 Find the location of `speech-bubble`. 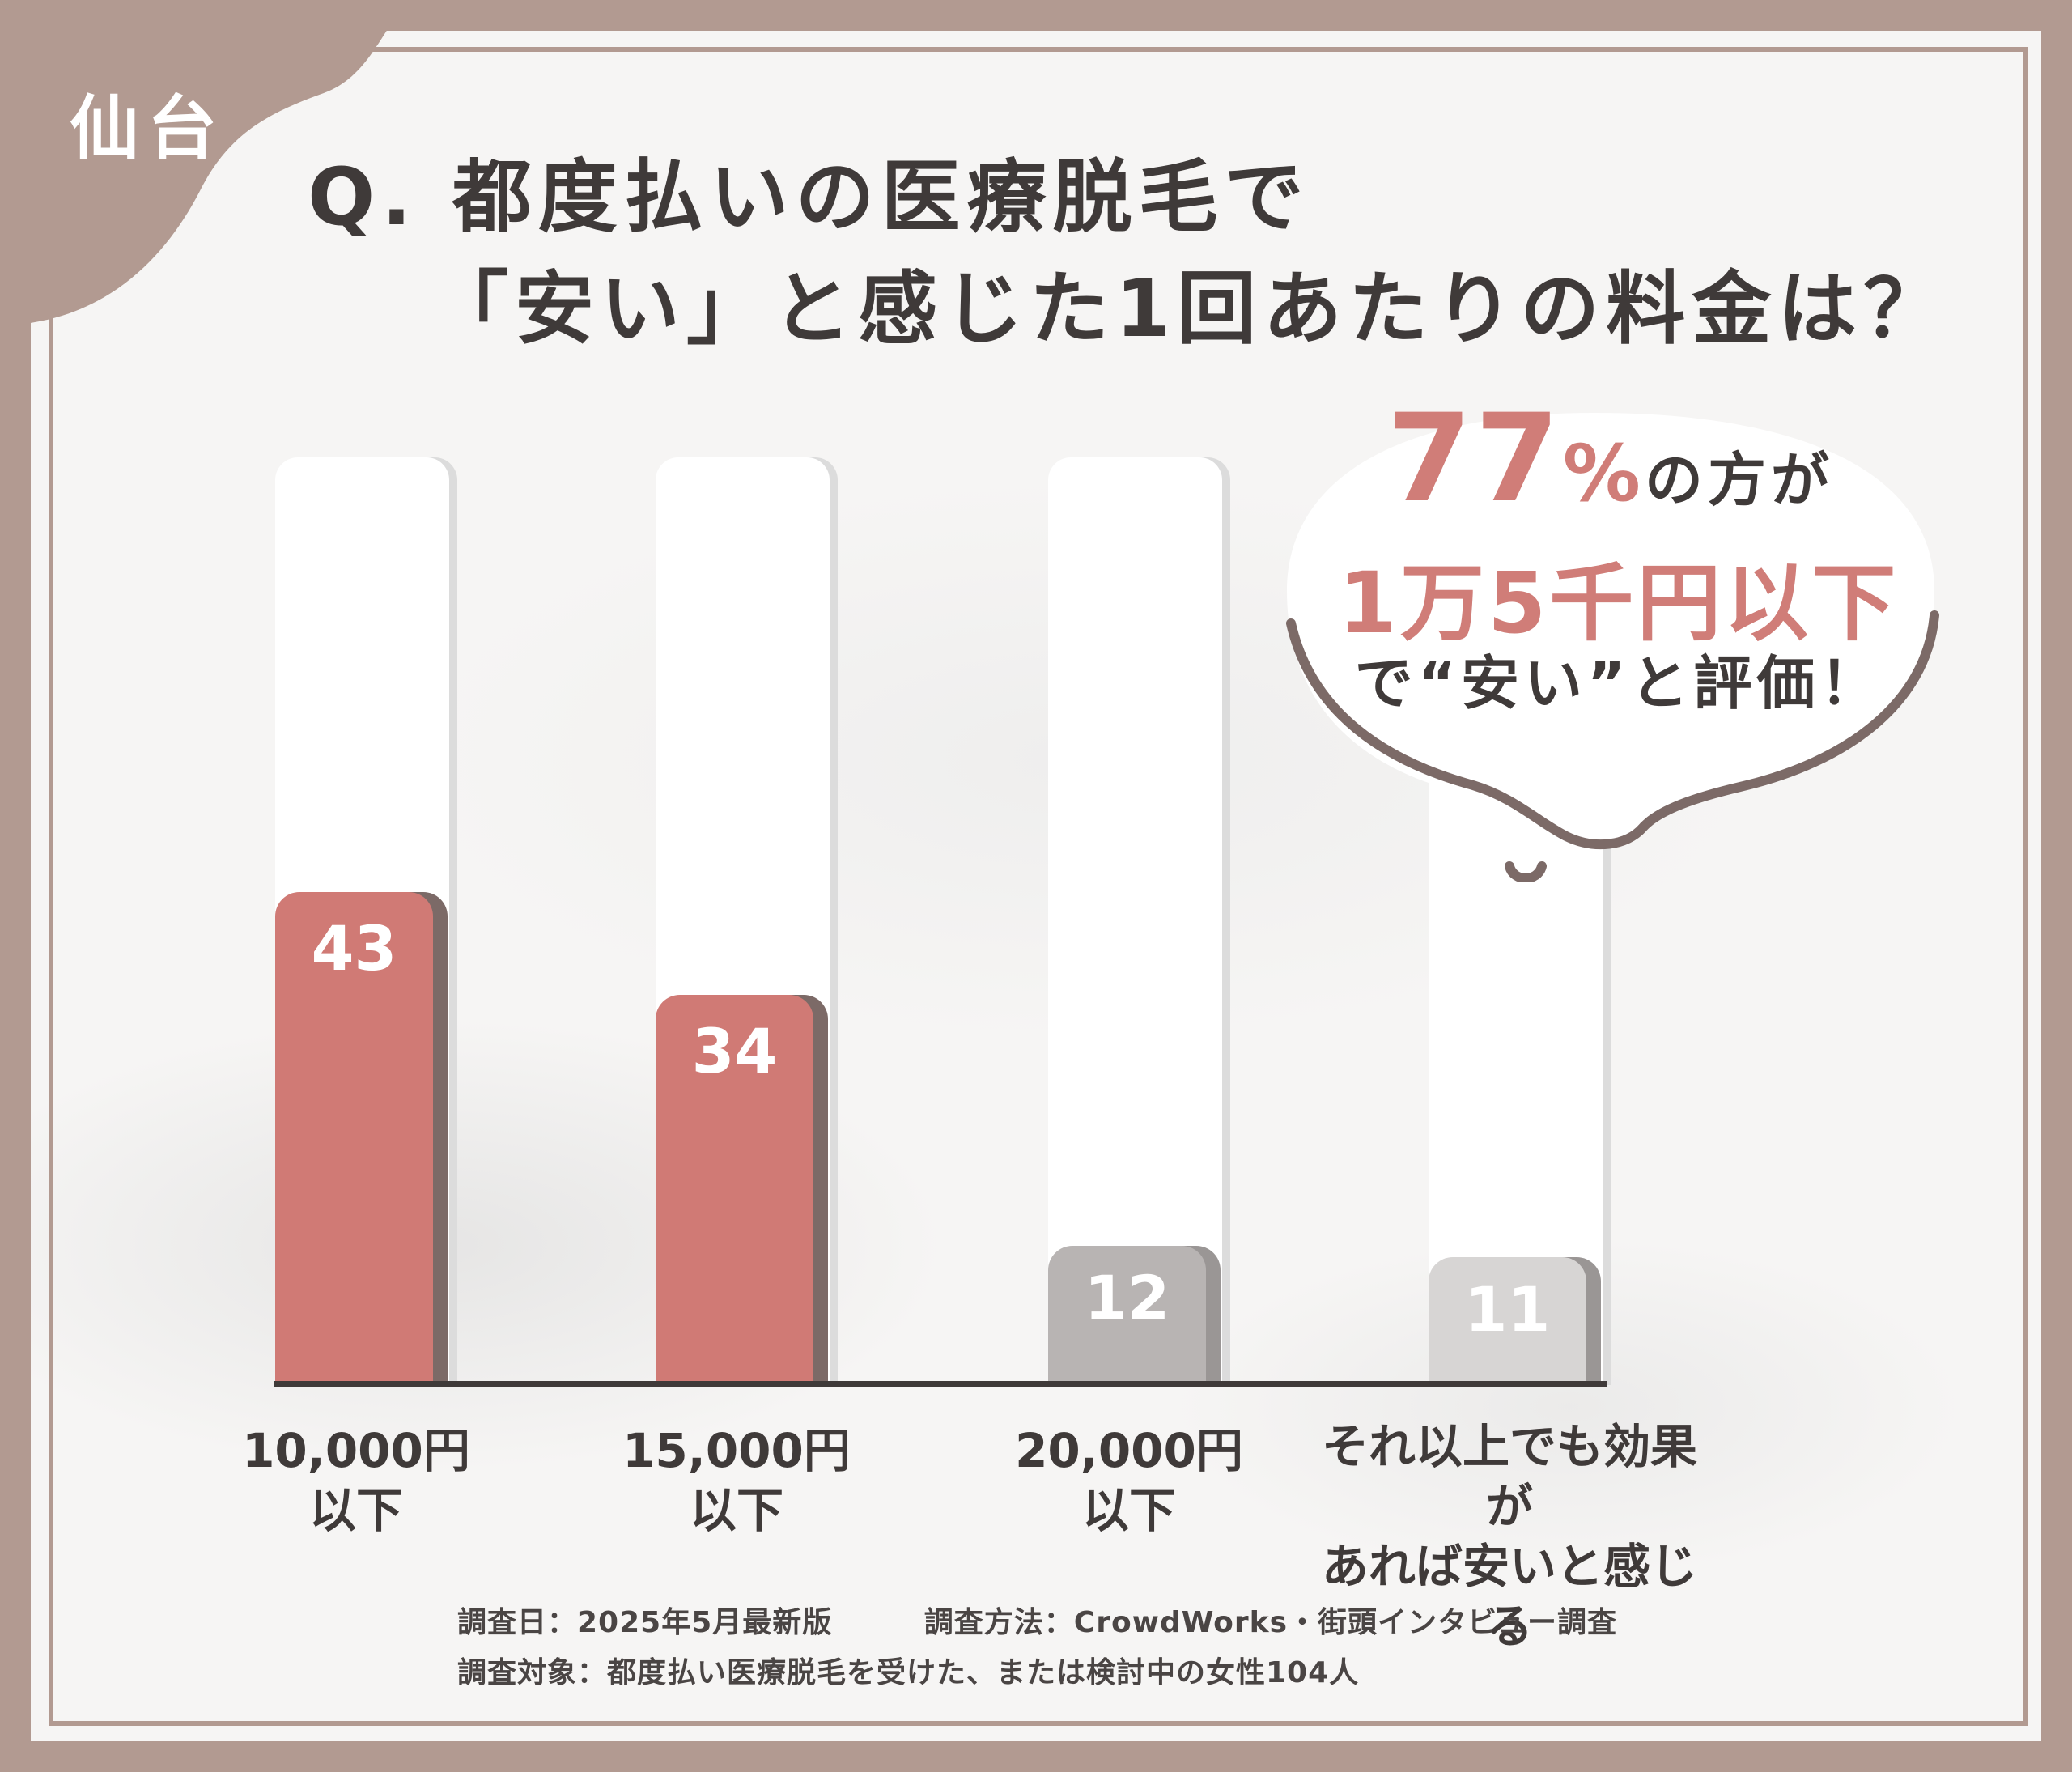

speech-bubble is located at coordinates (1612, 647).